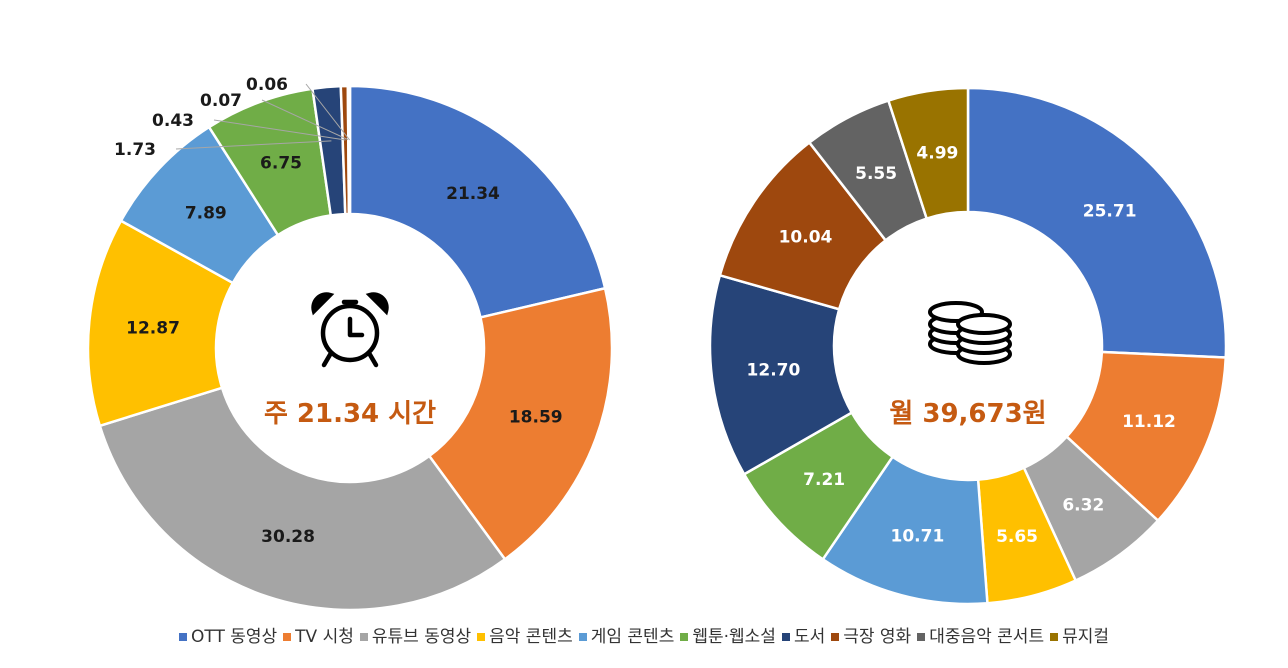 The height and width of the screenshot is (668, 1288). I want to click on legend-item: 유튜브 동영상, so click(415, 634).